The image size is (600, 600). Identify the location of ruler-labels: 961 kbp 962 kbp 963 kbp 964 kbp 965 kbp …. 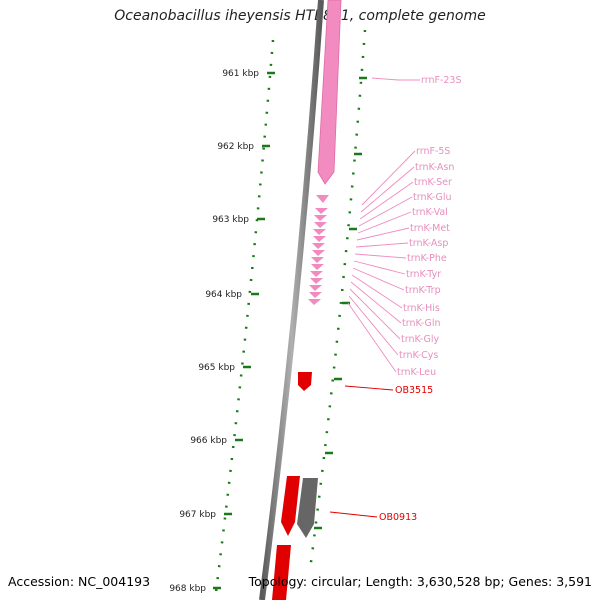
(214, 331).